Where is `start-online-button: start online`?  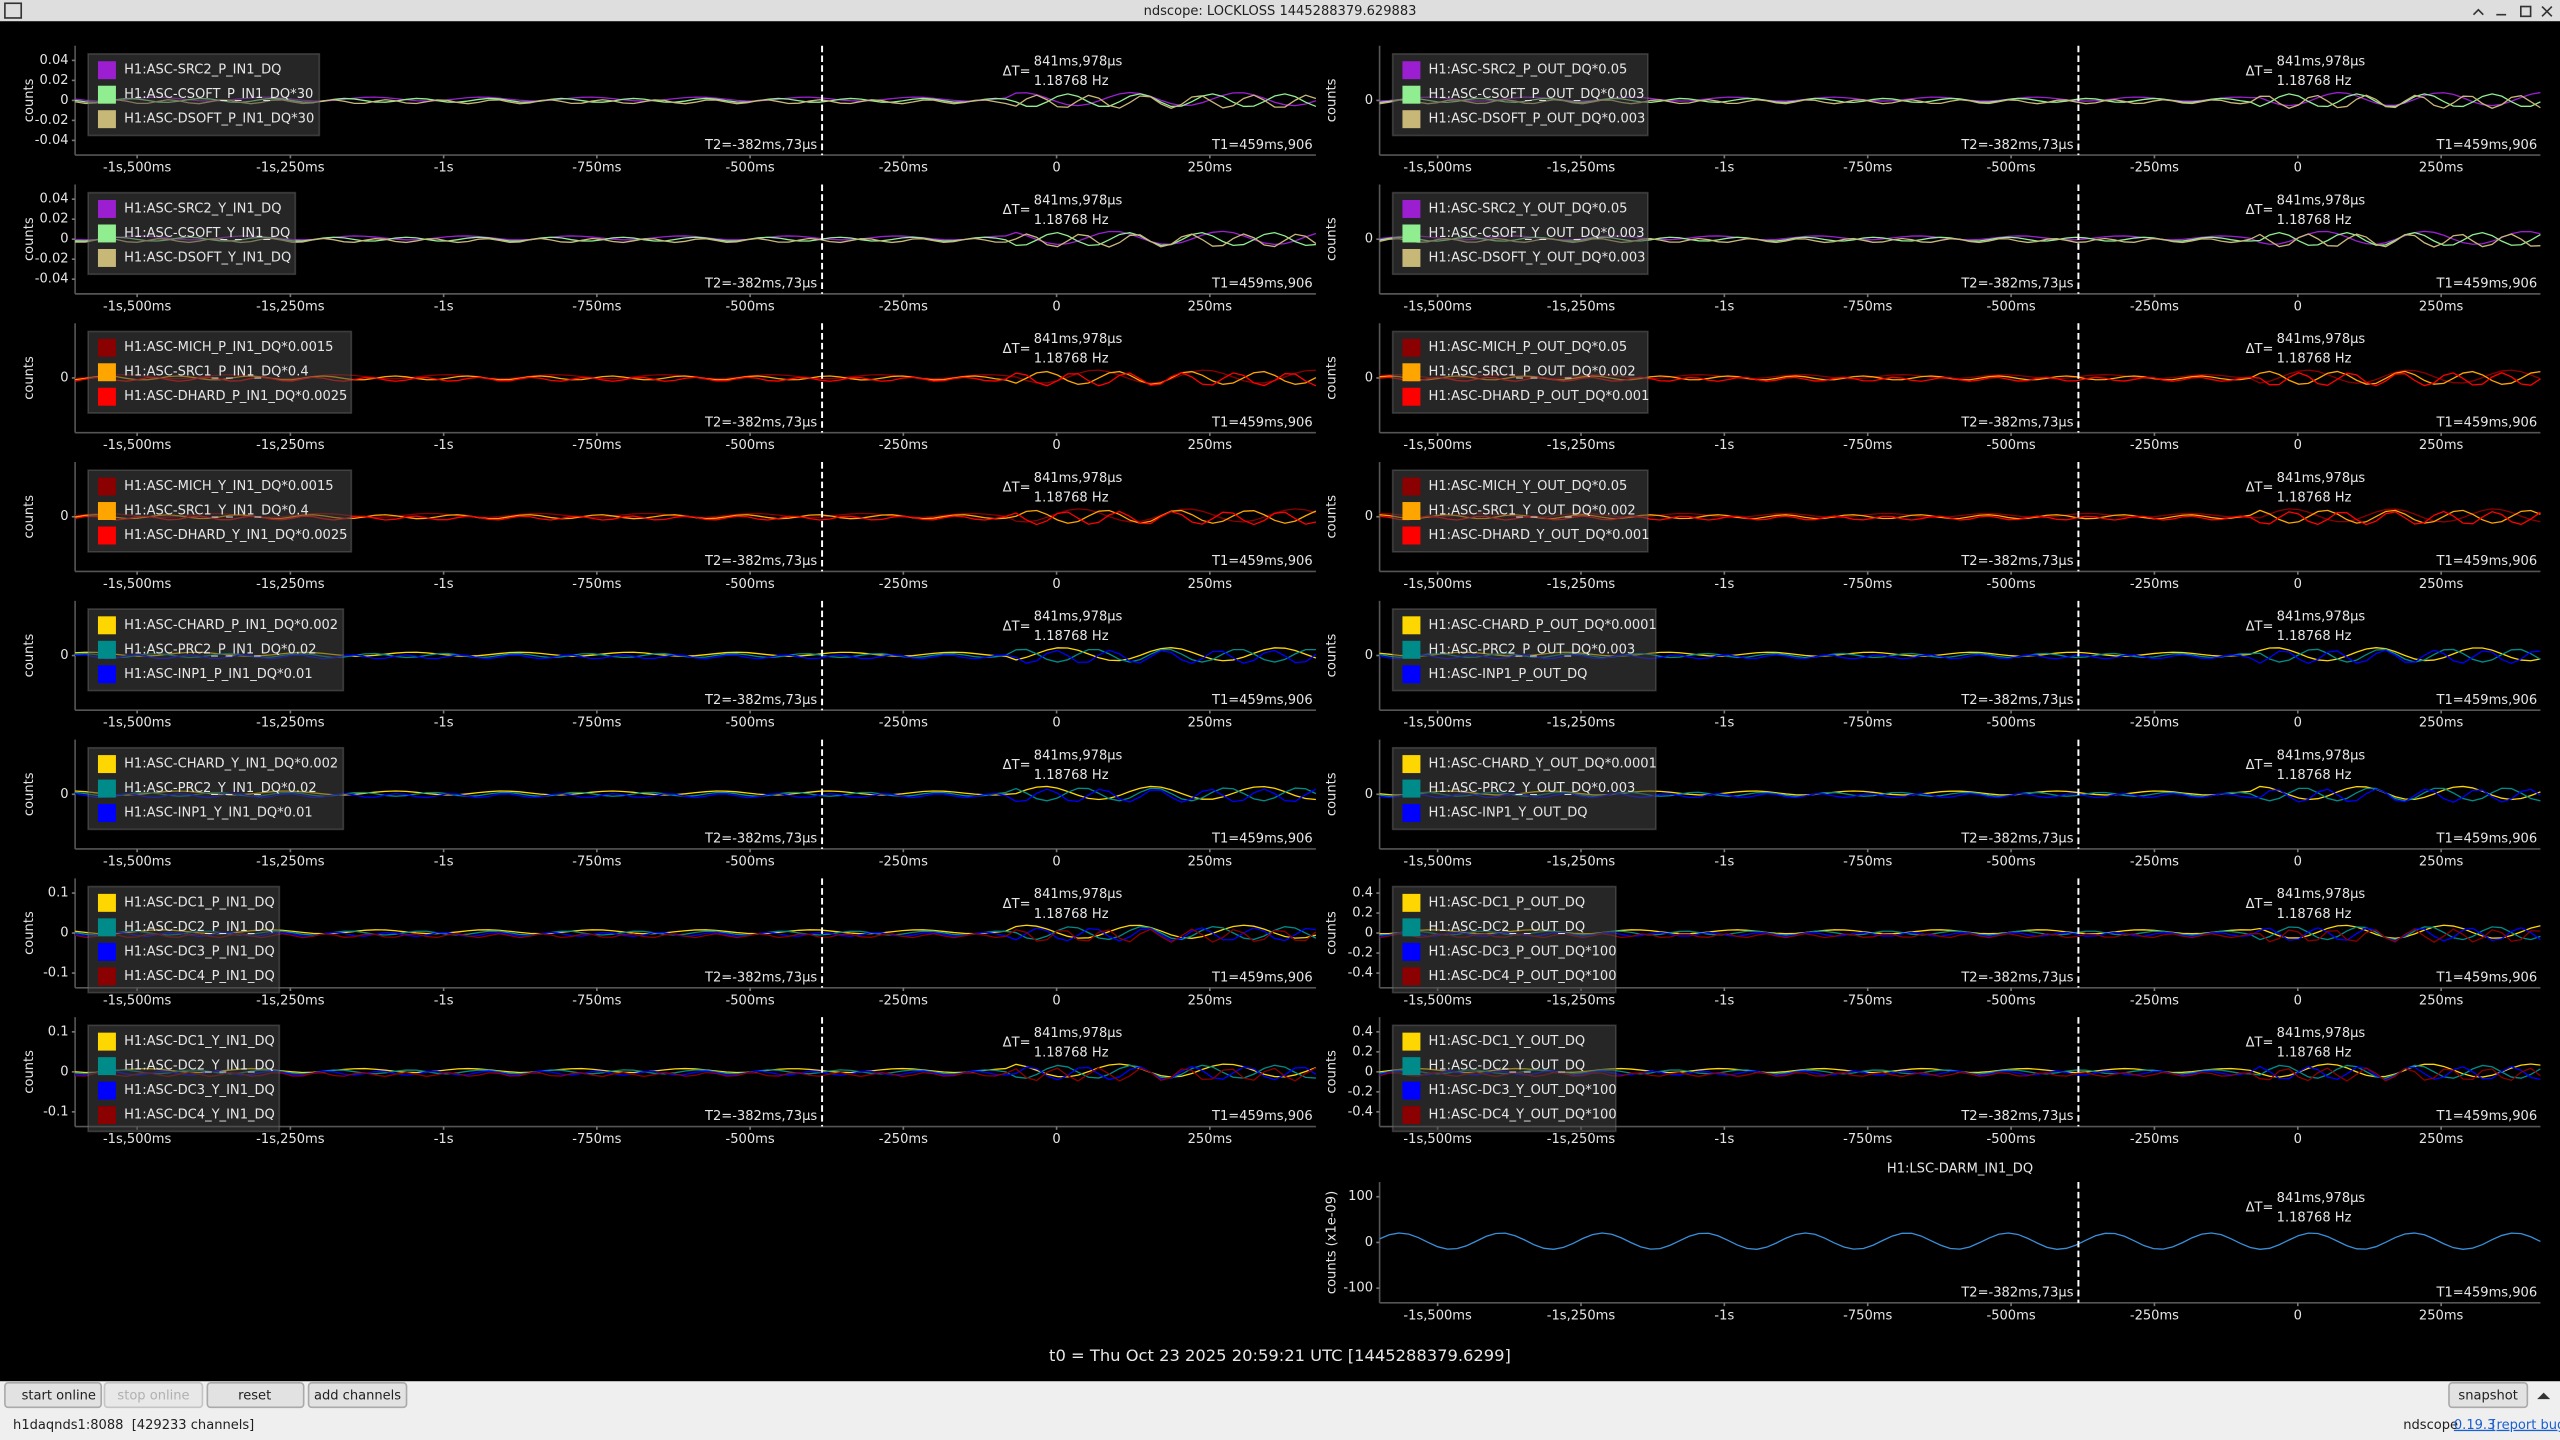
start-online-button: start online is located at coordinates (53, 1395).